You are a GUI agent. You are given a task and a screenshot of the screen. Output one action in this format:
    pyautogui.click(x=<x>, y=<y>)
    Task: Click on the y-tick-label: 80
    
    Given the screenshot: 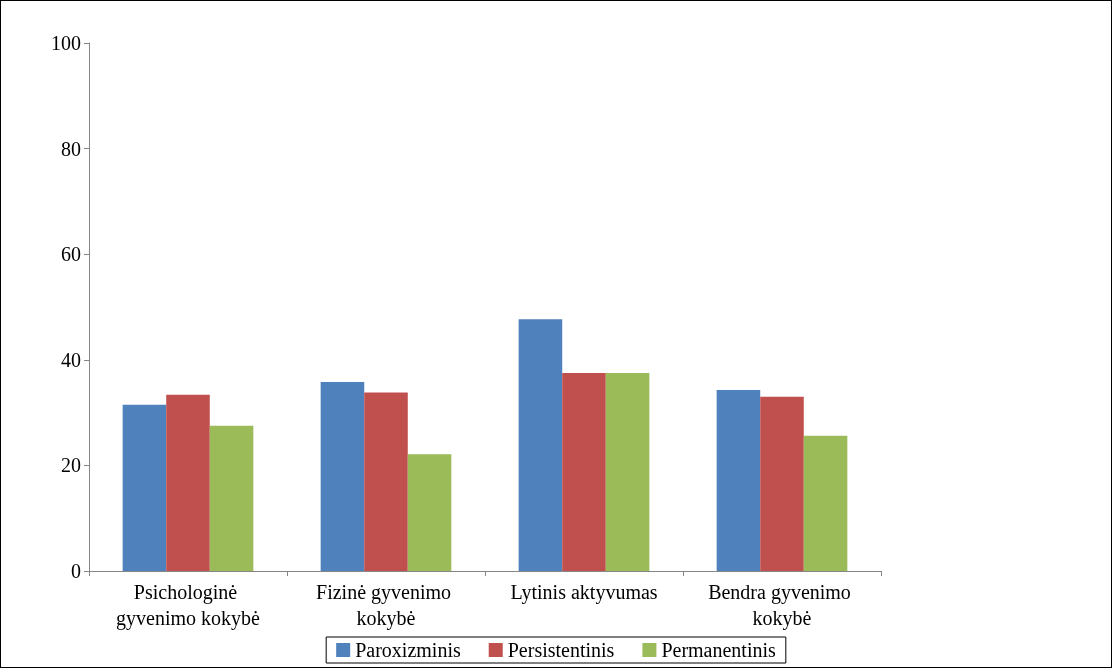 What is the action you would take?
    pyautogui.click(x=71, y=148)
    